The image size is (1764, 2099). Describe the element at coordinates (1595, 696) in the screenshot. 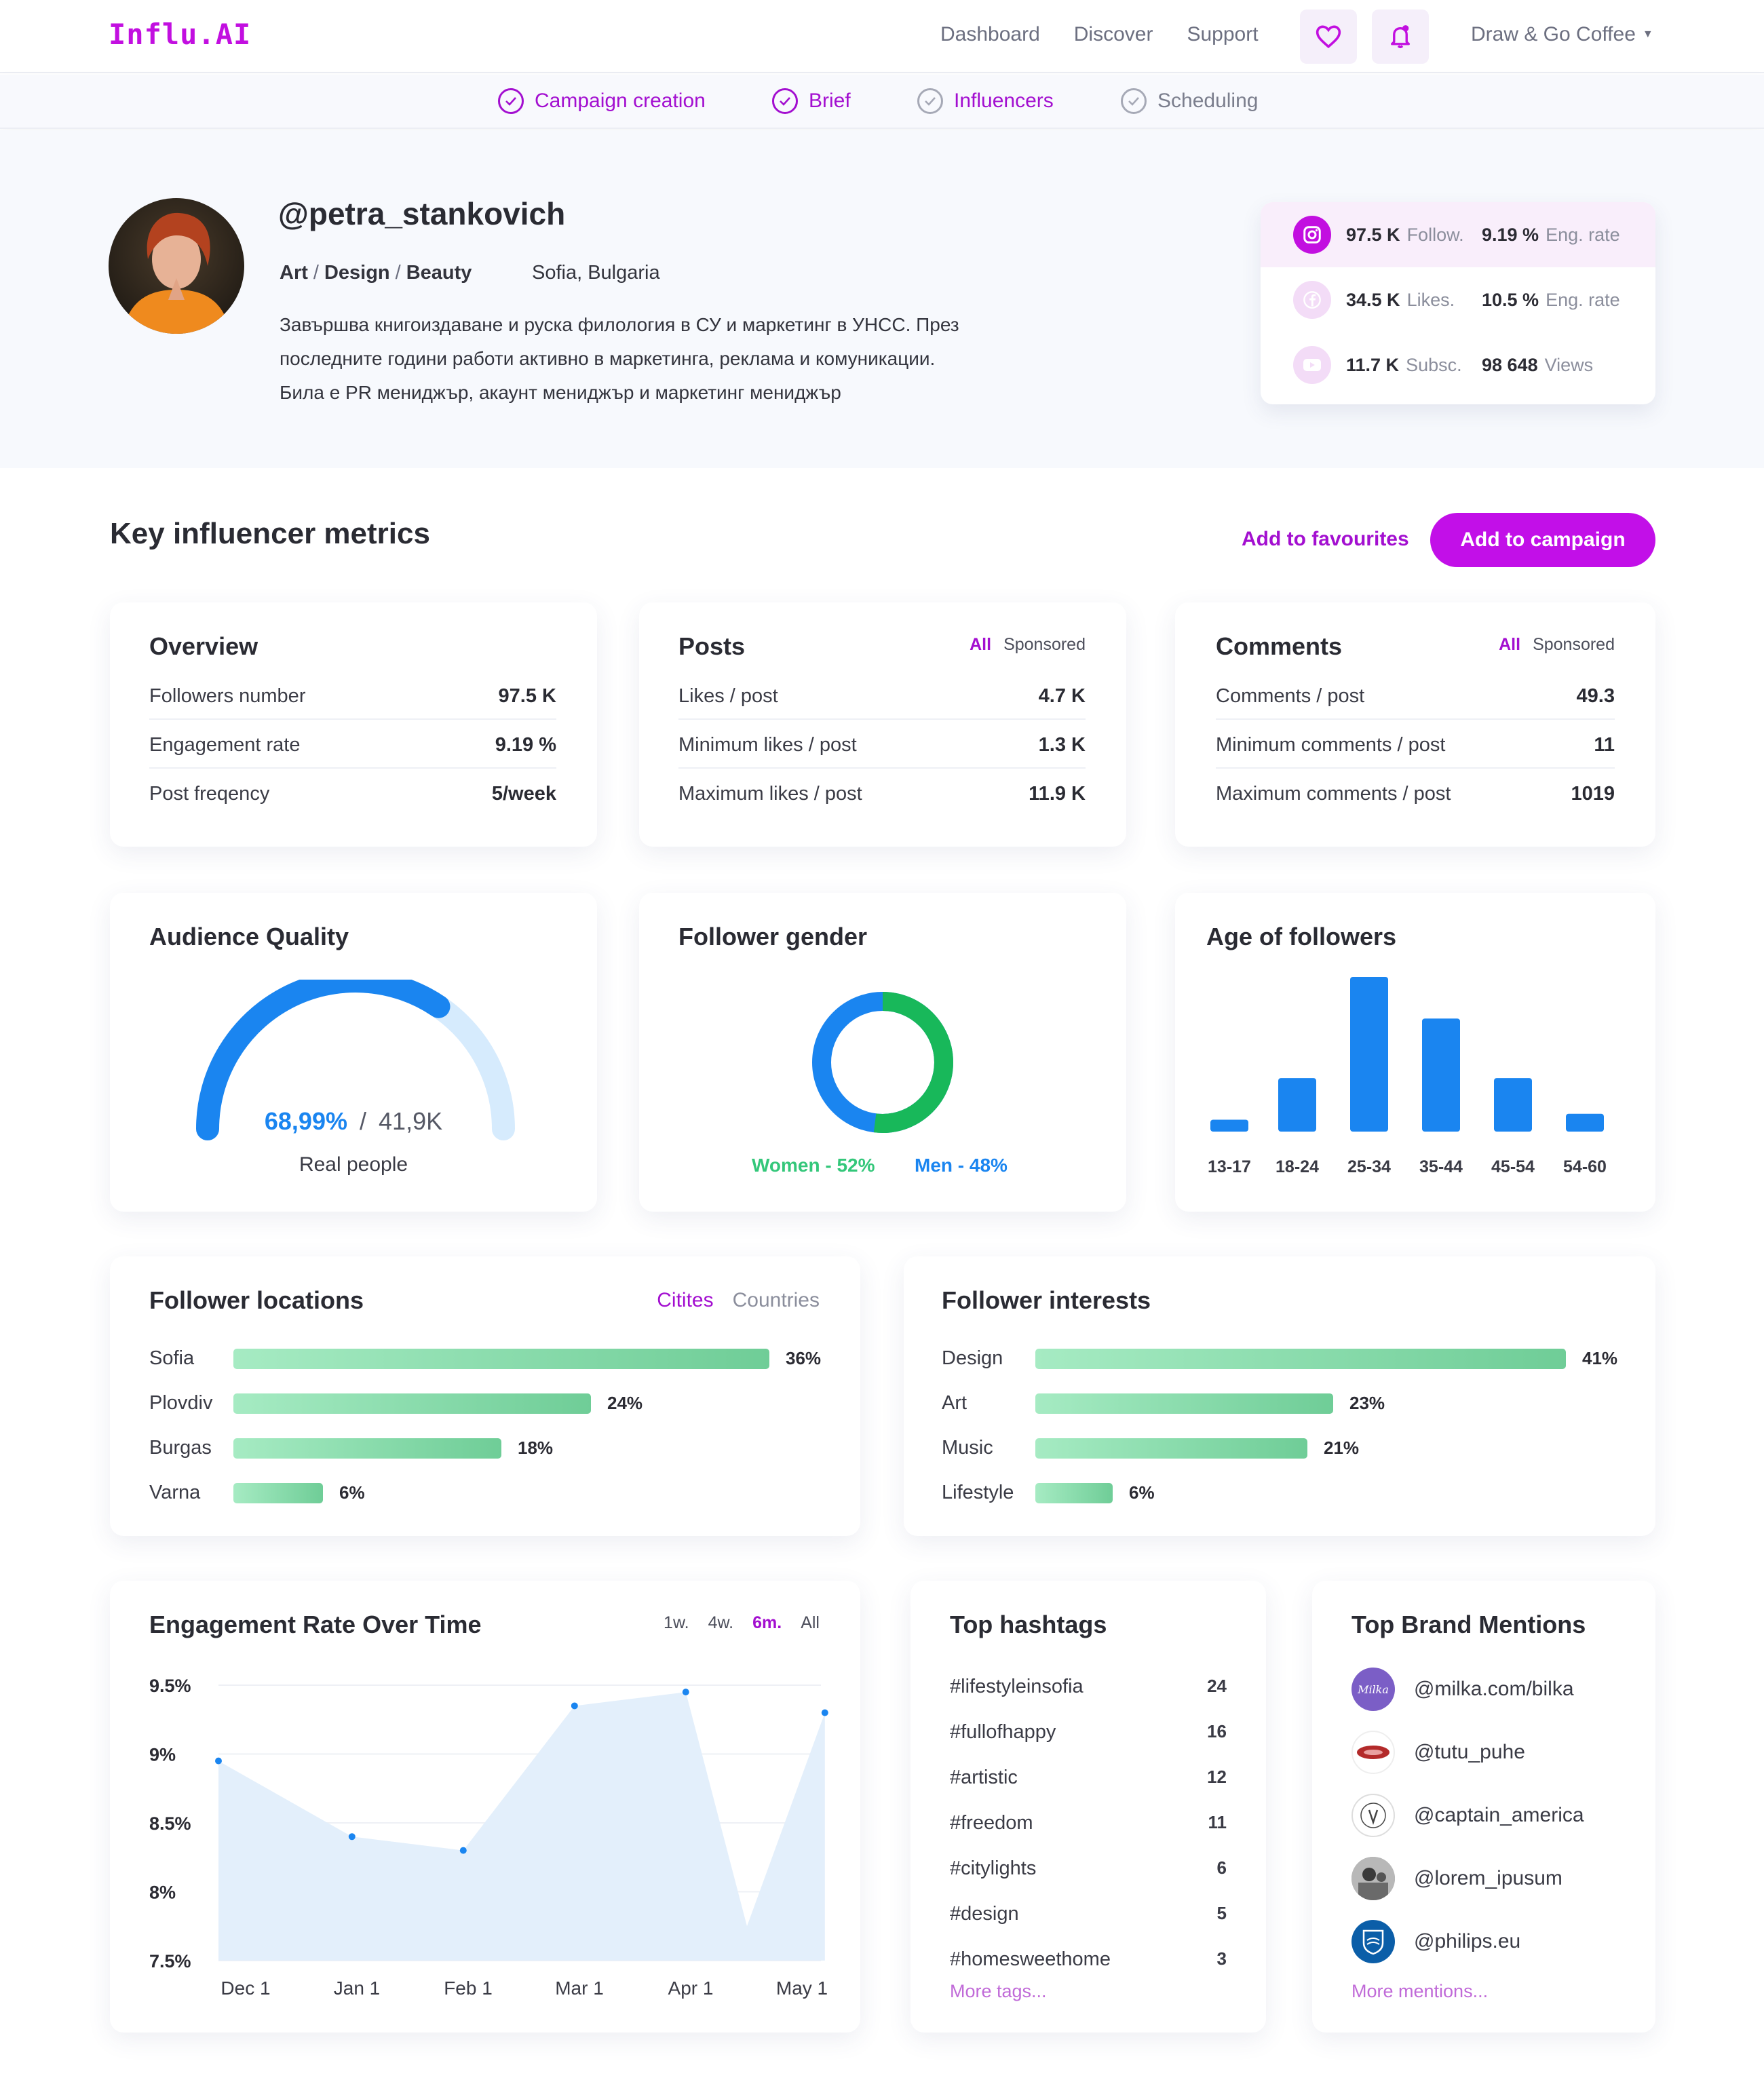

I see `metric-value: 49.3` at that location.